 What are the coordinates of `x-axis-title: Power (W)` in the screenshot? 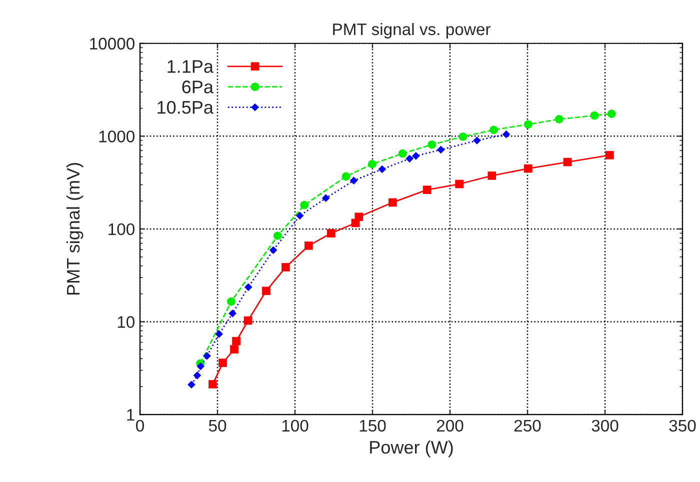 It's located at (411, 449).